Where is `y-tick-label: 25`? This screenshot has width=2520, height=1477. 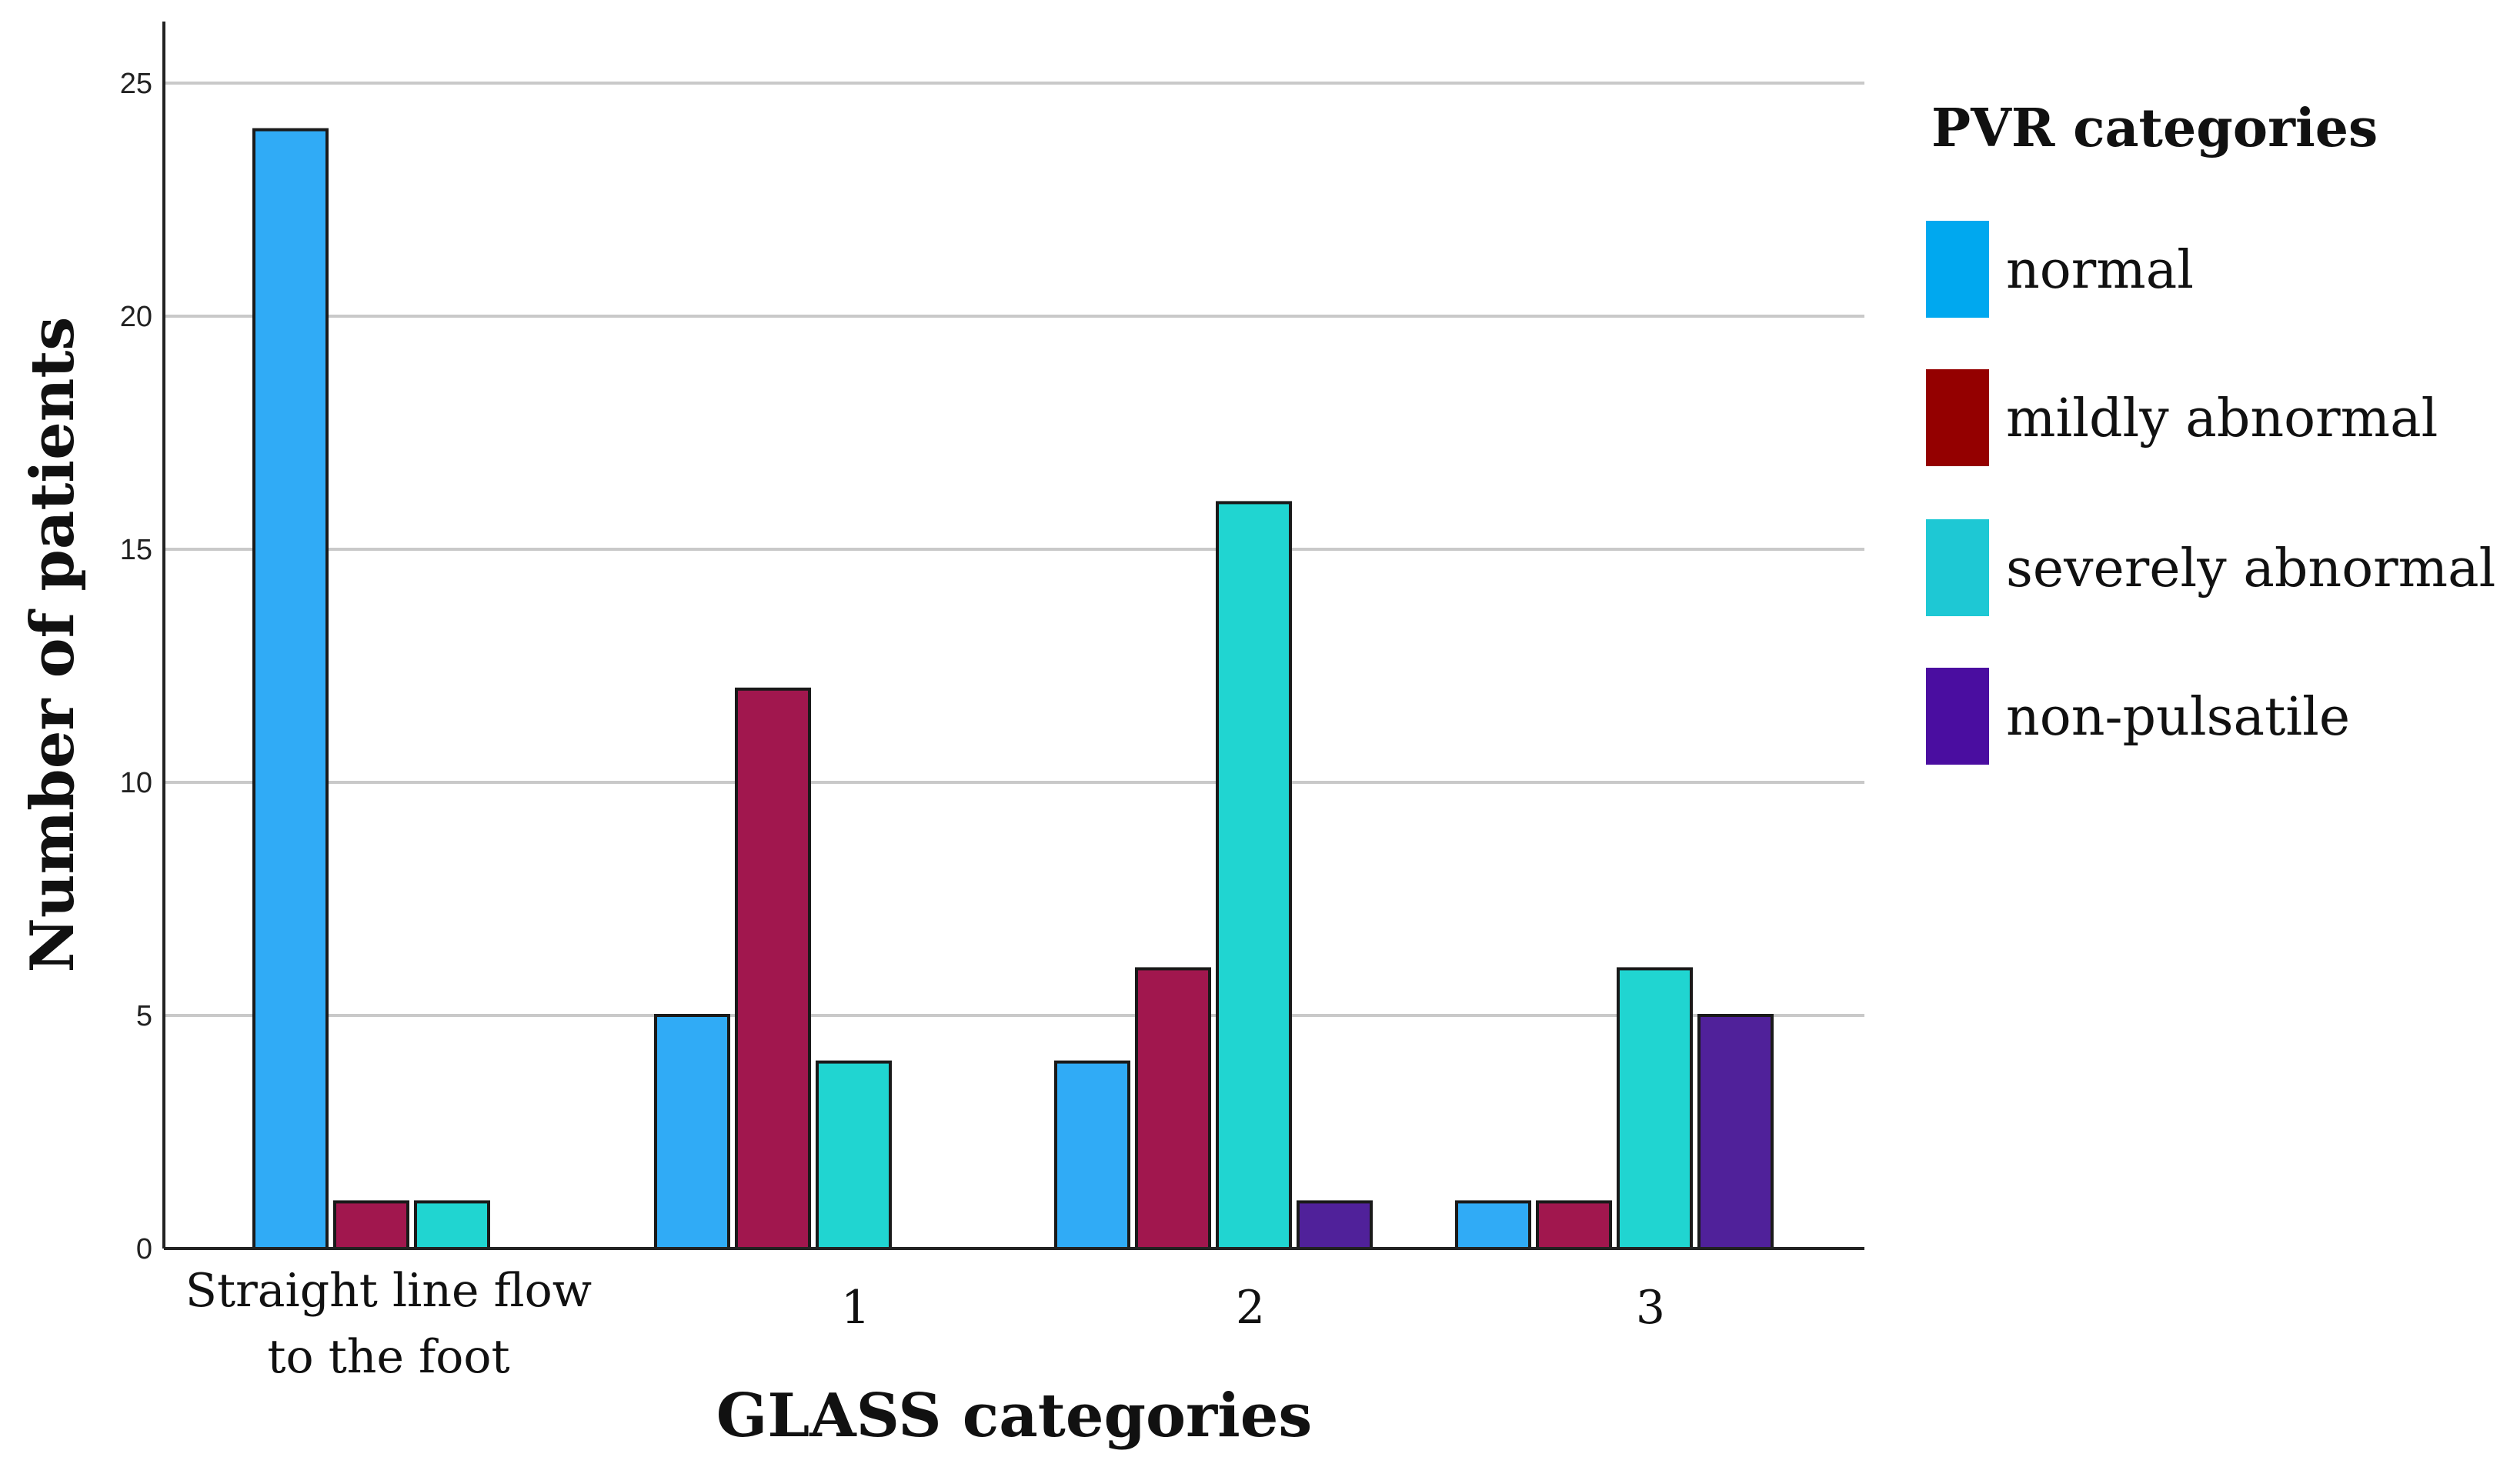 y-tick-label: 25 is located at coordinates (136, 84).